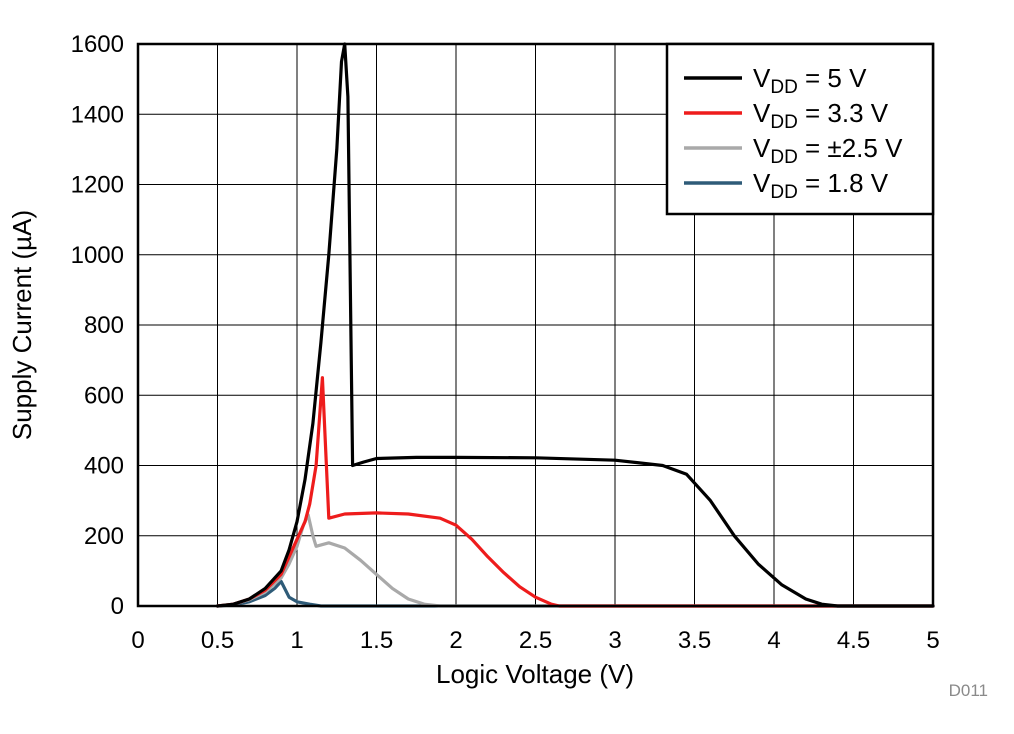 The width and height of the screenshot is (1014, 734). I want to click on x-tick-label: 4, so click(773, 640).